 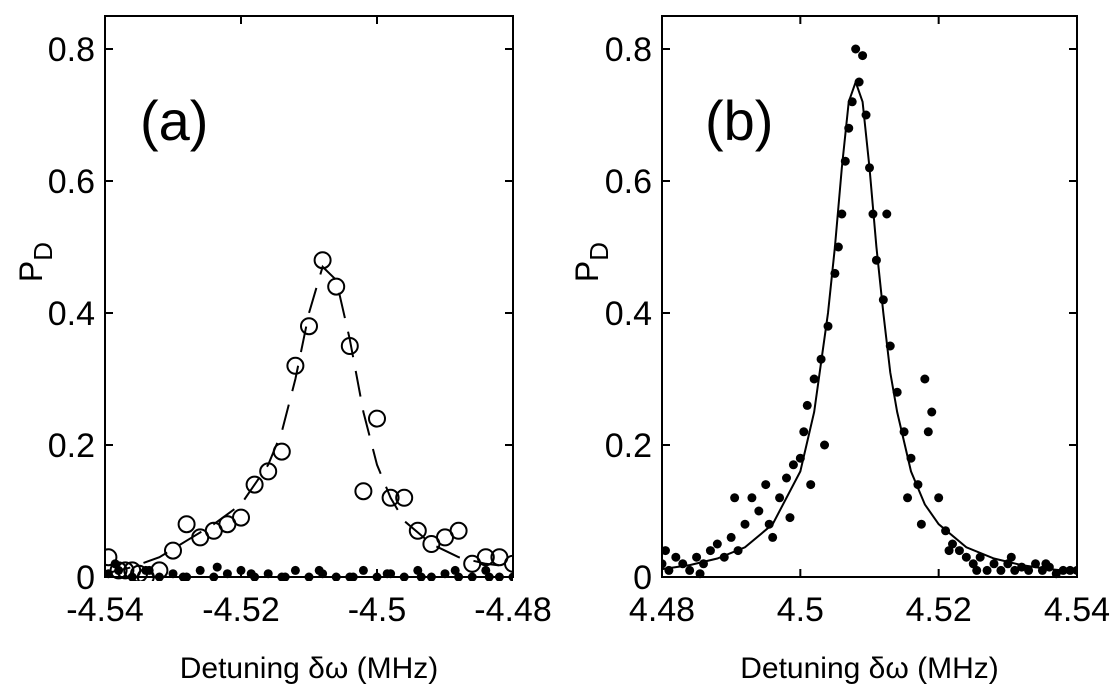 I want to click on x-tick-label: -4.54, so click(x=105, y=610).